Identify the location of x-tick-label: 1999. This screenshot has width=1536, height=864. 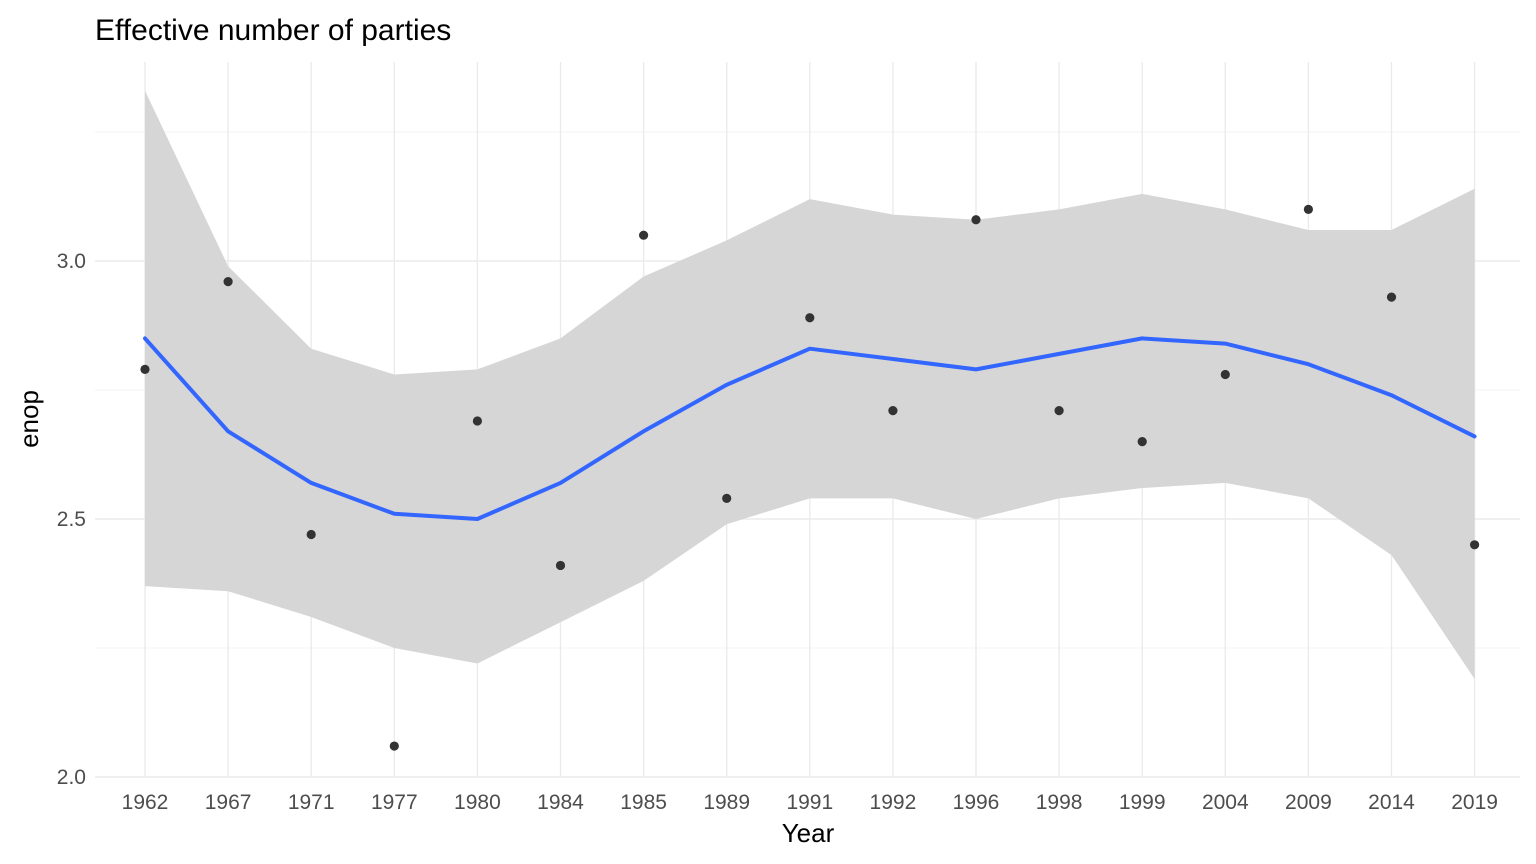
(1142, 802).